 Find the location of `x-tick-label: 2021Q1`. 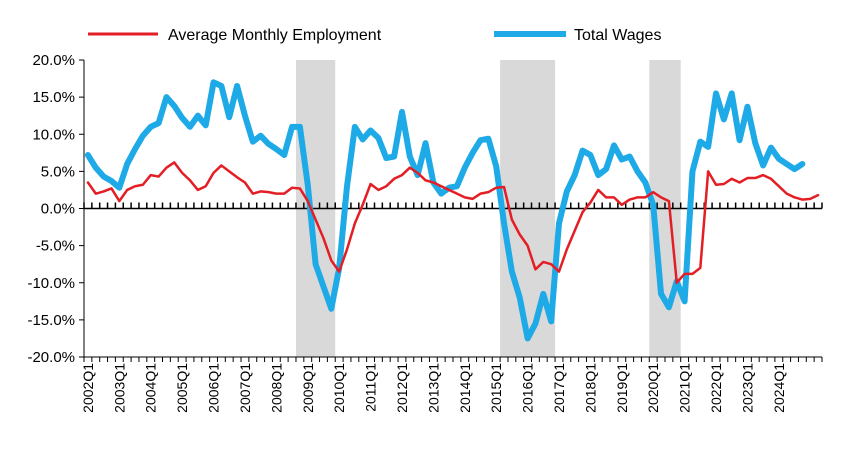

x-tick-label: 2021Q1 is located at coordinates (685, 388).